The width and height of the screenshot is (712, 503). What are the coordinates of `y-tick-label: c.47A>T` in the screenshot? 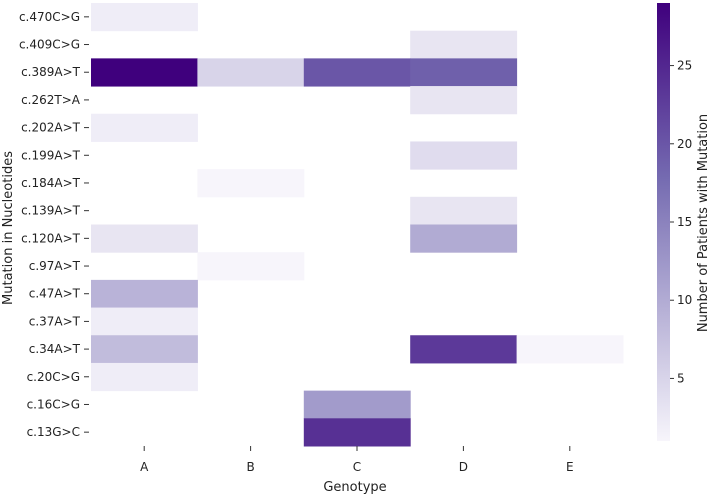 It's located at (55, 294).